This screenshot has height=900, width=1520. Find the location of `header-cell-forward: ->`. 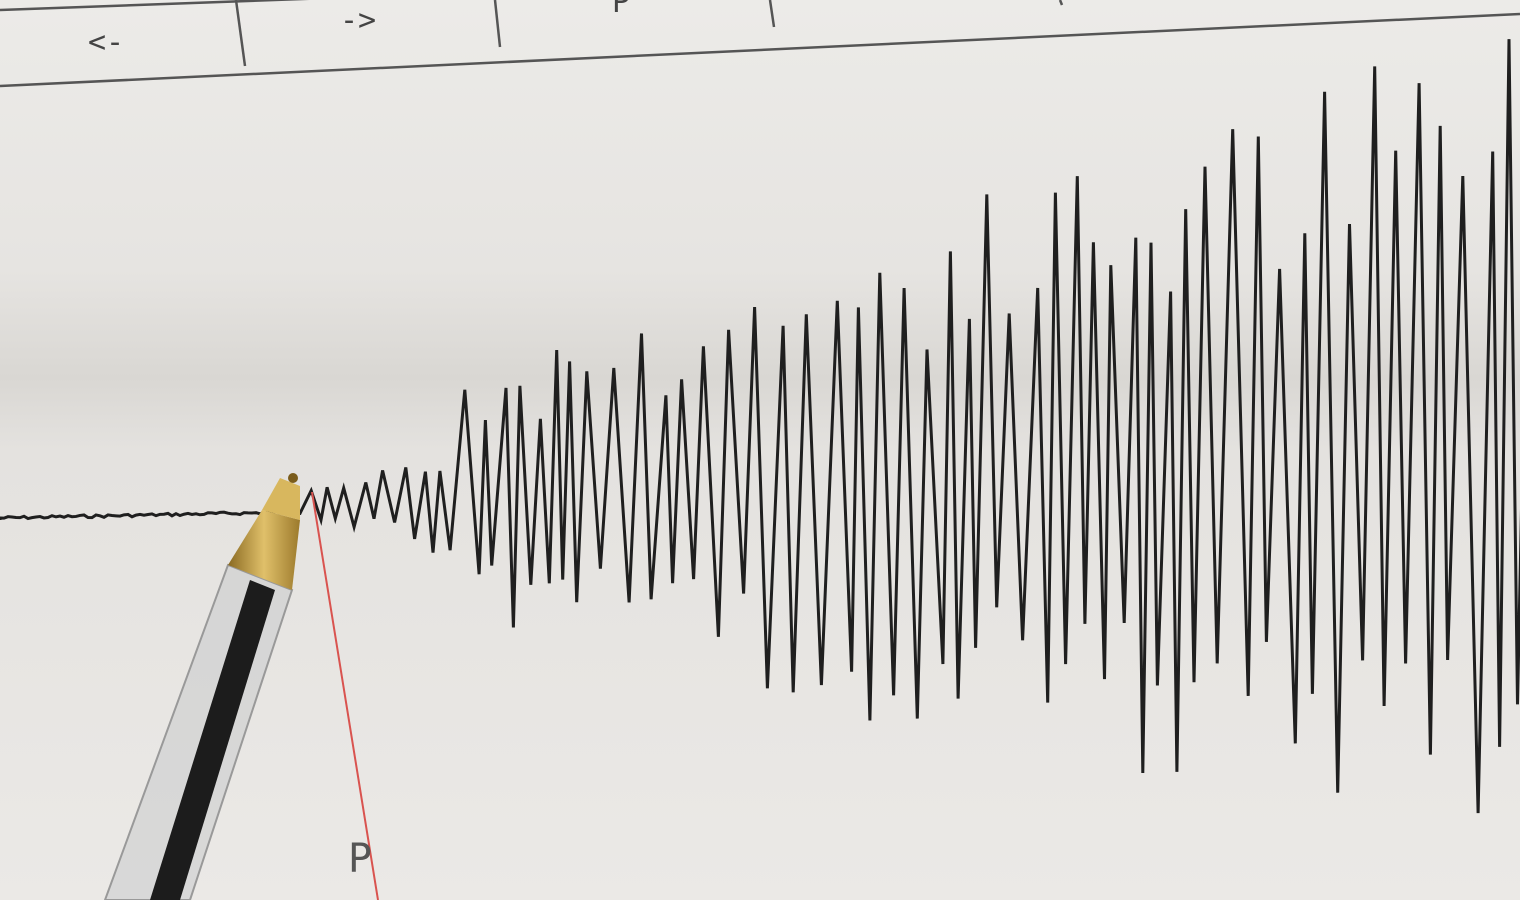

header-cell-forward: -> is located at coordinates (358, 20).